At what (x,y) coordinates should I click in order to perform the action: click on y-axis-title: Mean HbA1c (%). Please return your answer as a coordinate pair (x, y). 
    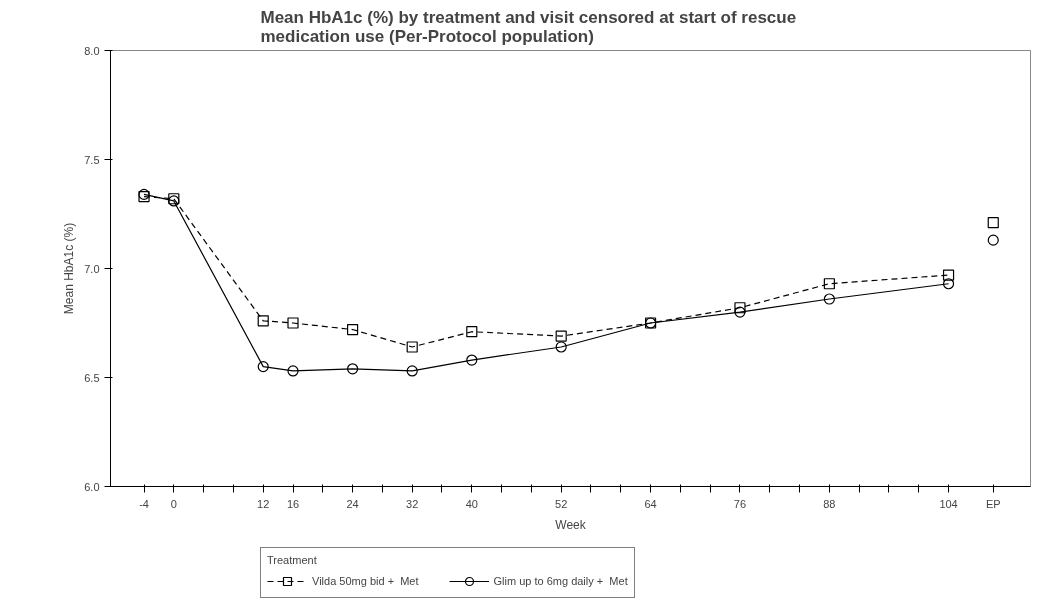
    Looking at the image, I should click on (69, 268).